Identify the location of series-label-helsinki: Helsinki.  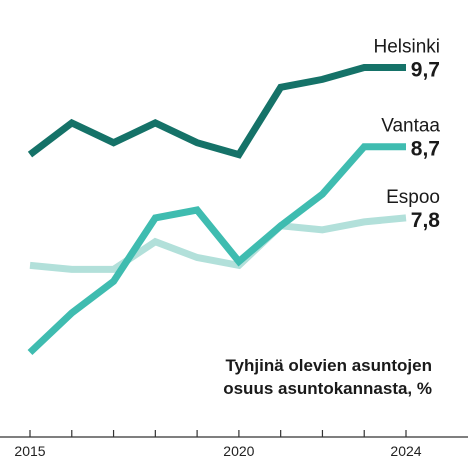
(406, 47).